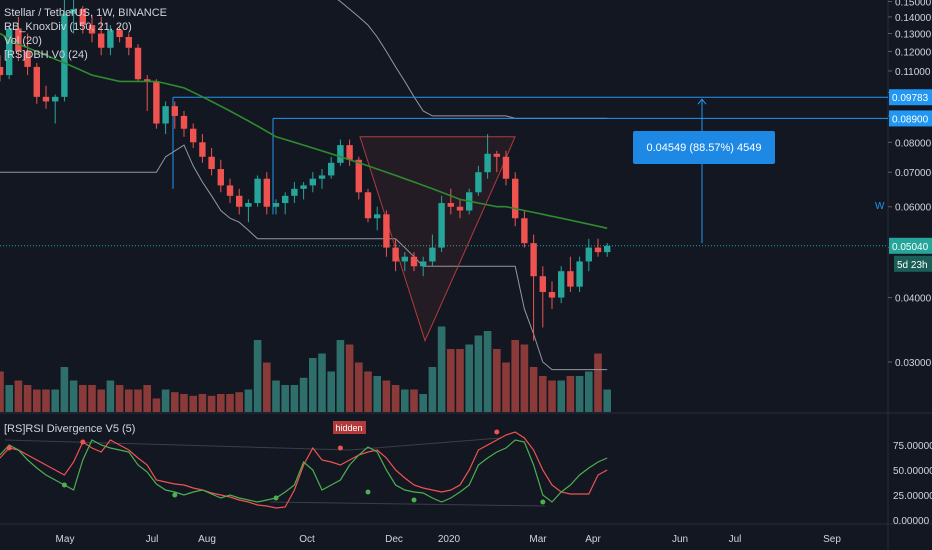 The image size is (932, 550). I want to click on w-label: W, so click(880, 206).